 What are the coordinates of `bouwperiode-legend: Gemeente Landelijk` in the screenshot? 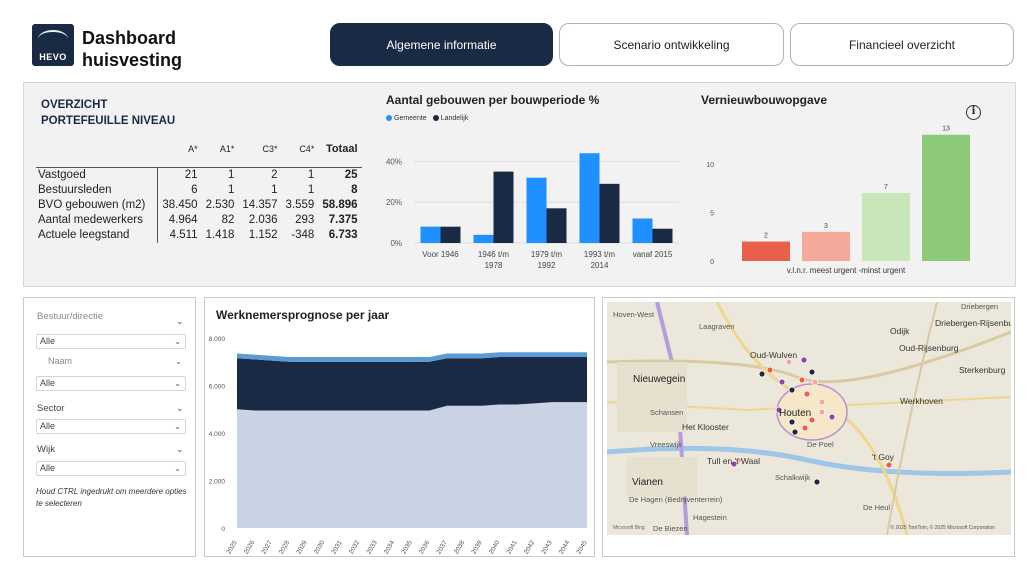 It's located at (427, 118).